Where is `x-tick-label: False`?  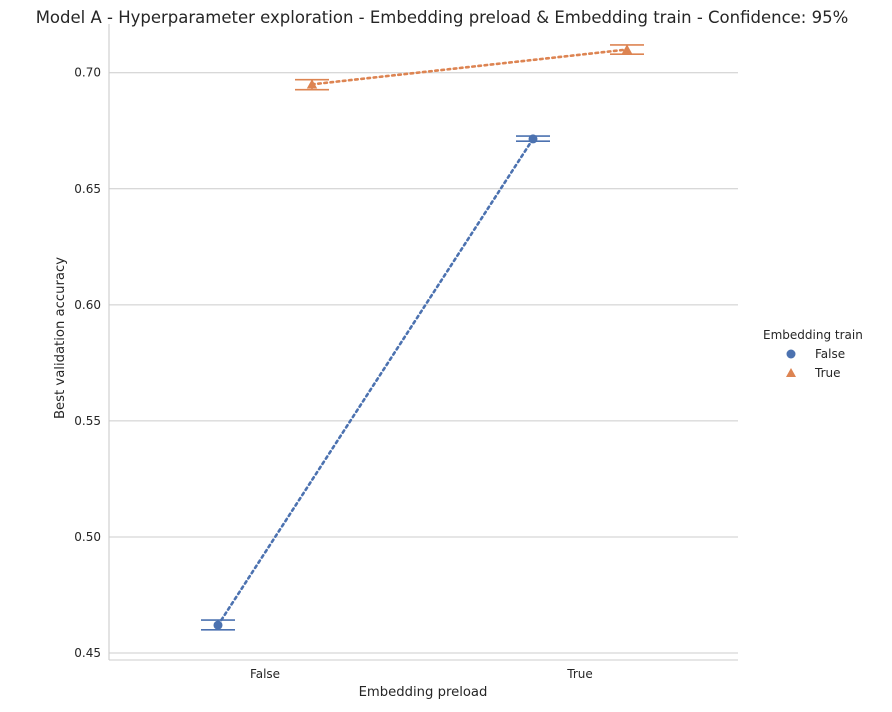 x-tick-label: False is located at coordinates (265, 674).